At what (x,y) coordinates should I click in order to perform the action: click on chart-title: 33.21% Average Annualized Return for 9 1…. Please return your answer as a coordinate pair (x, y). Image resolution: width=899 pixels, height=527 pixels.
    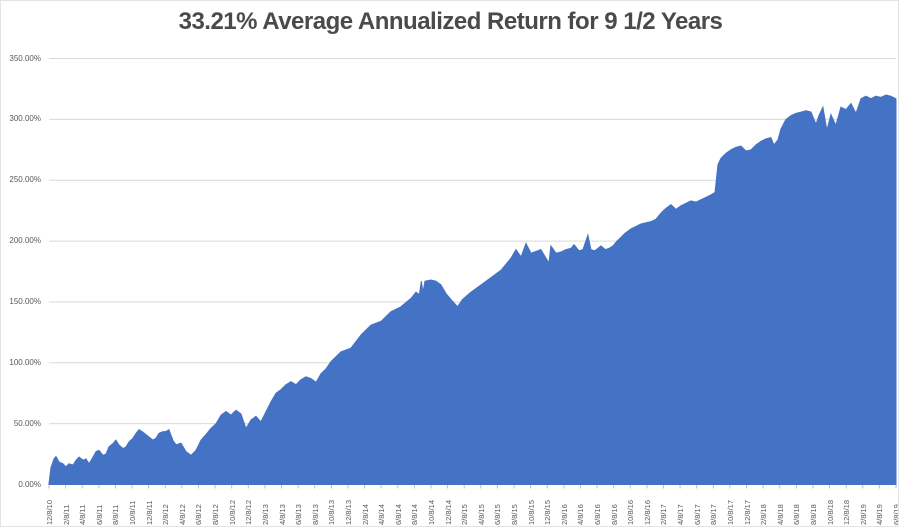
    Looking at the image, I should click on (450, 21).